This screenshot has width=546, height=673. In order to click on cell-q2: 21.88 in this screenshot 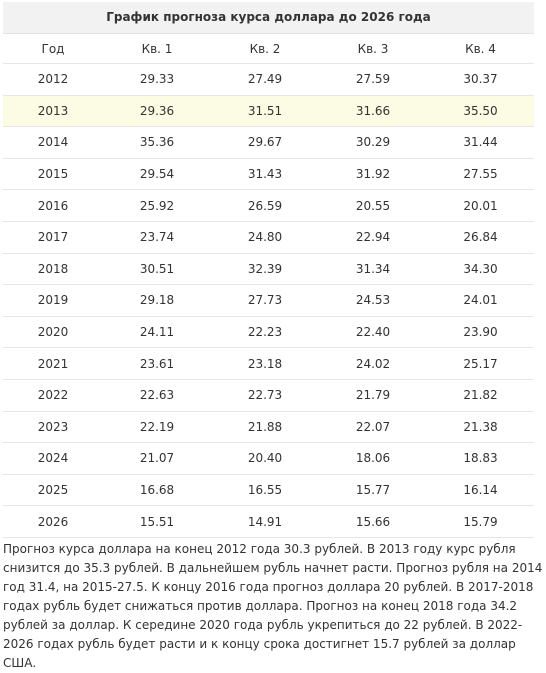, I will do `click(265, 426)`.